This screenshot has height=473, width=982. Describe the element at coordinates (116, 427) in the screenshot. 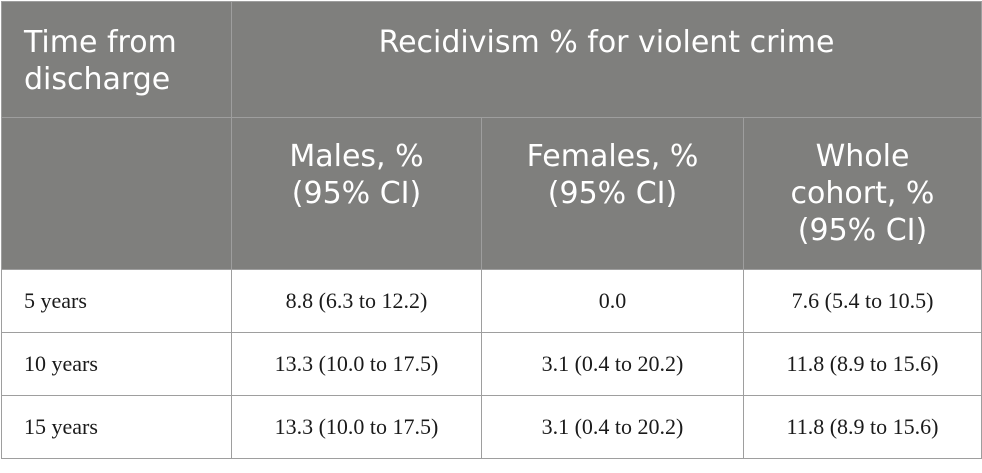

I see `time-cell: 15 years` at that location.